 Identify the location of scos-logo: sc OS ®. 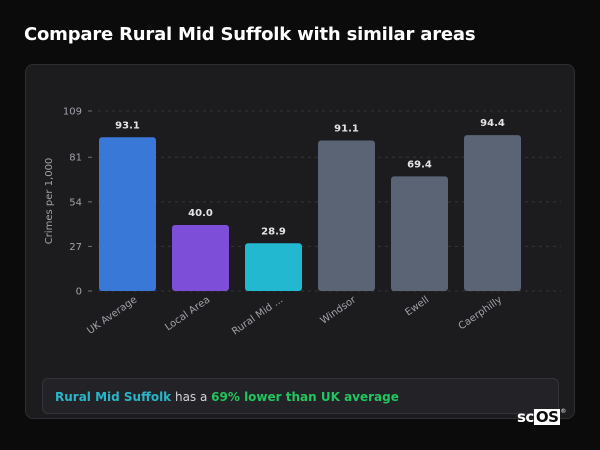
(541, 417).